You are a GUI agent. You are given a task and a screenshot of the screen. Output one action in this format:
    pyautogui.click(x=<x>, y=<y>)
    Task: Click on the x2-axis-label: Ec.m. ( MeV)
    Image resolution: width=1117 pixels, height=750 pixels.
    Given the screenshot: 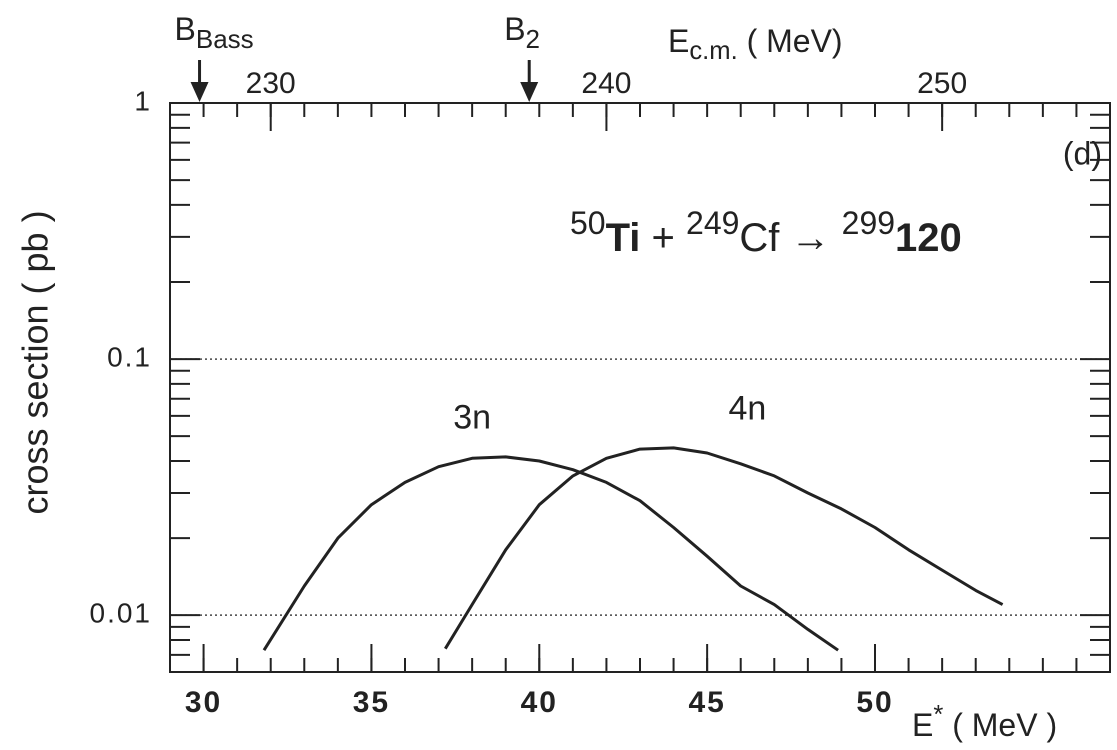 What is the action you would take?
    pyautogui.click(x=755, y=43)
    